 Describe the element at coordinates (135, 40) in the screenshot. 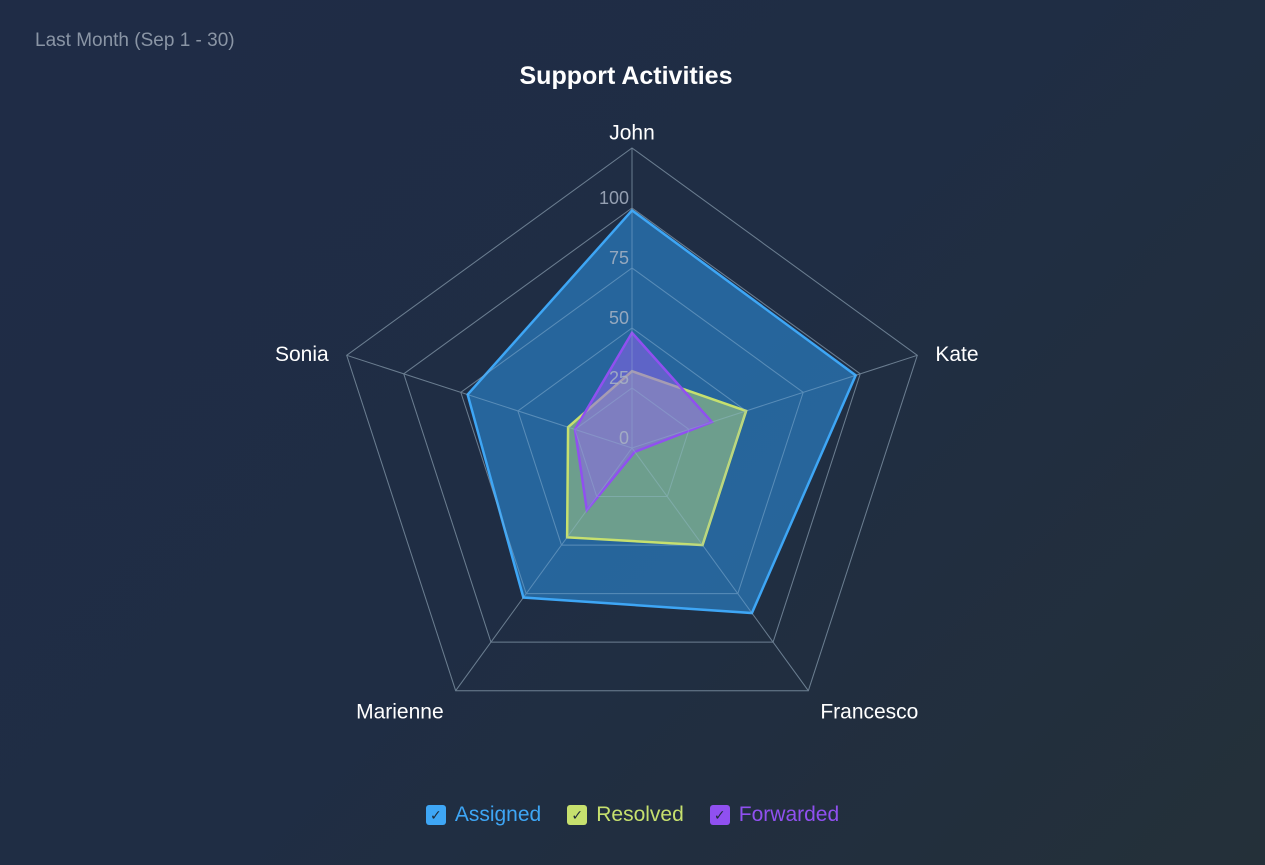

I see `period-label: Last Month (Sep 1 - 30)` at that location.